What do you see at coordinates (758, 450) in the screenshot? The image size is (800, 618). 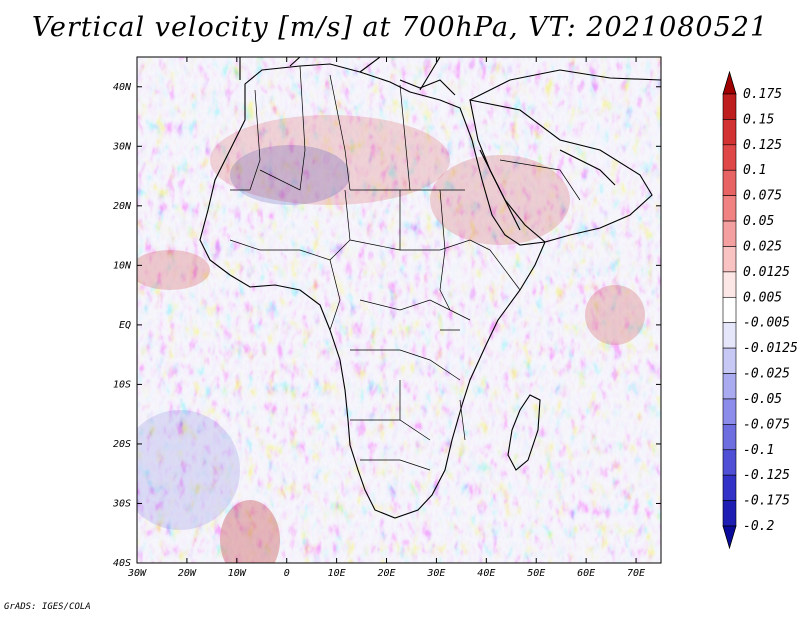 I see `colorbar-label: -0.1` at bounding box center [758, 450].